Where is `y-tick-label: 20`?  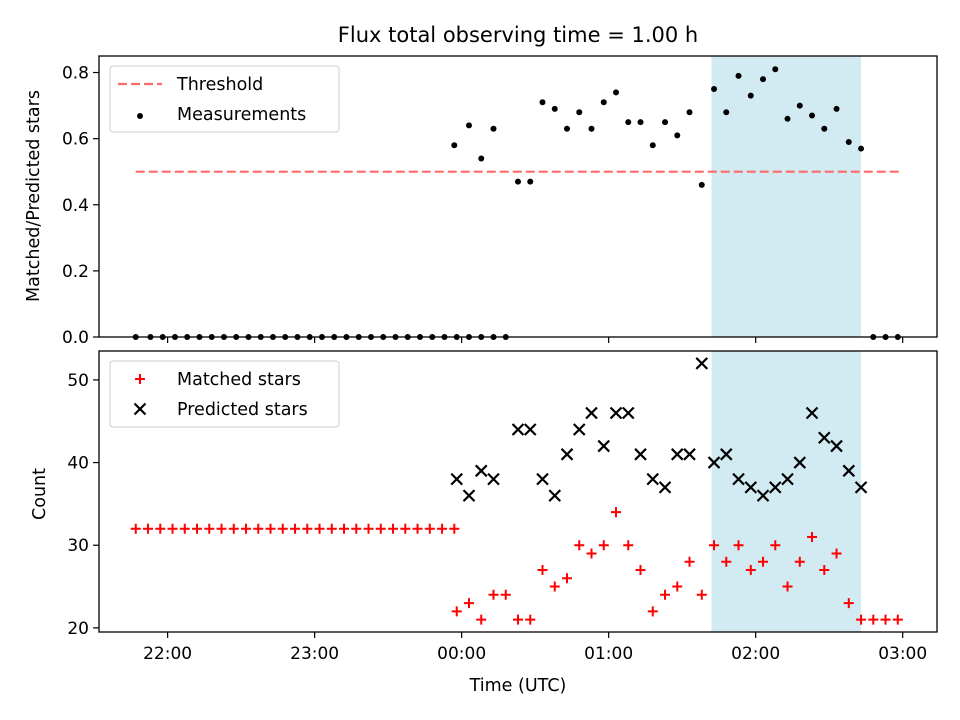
y-tick-label: 20 is located at coordinates (78, 629).